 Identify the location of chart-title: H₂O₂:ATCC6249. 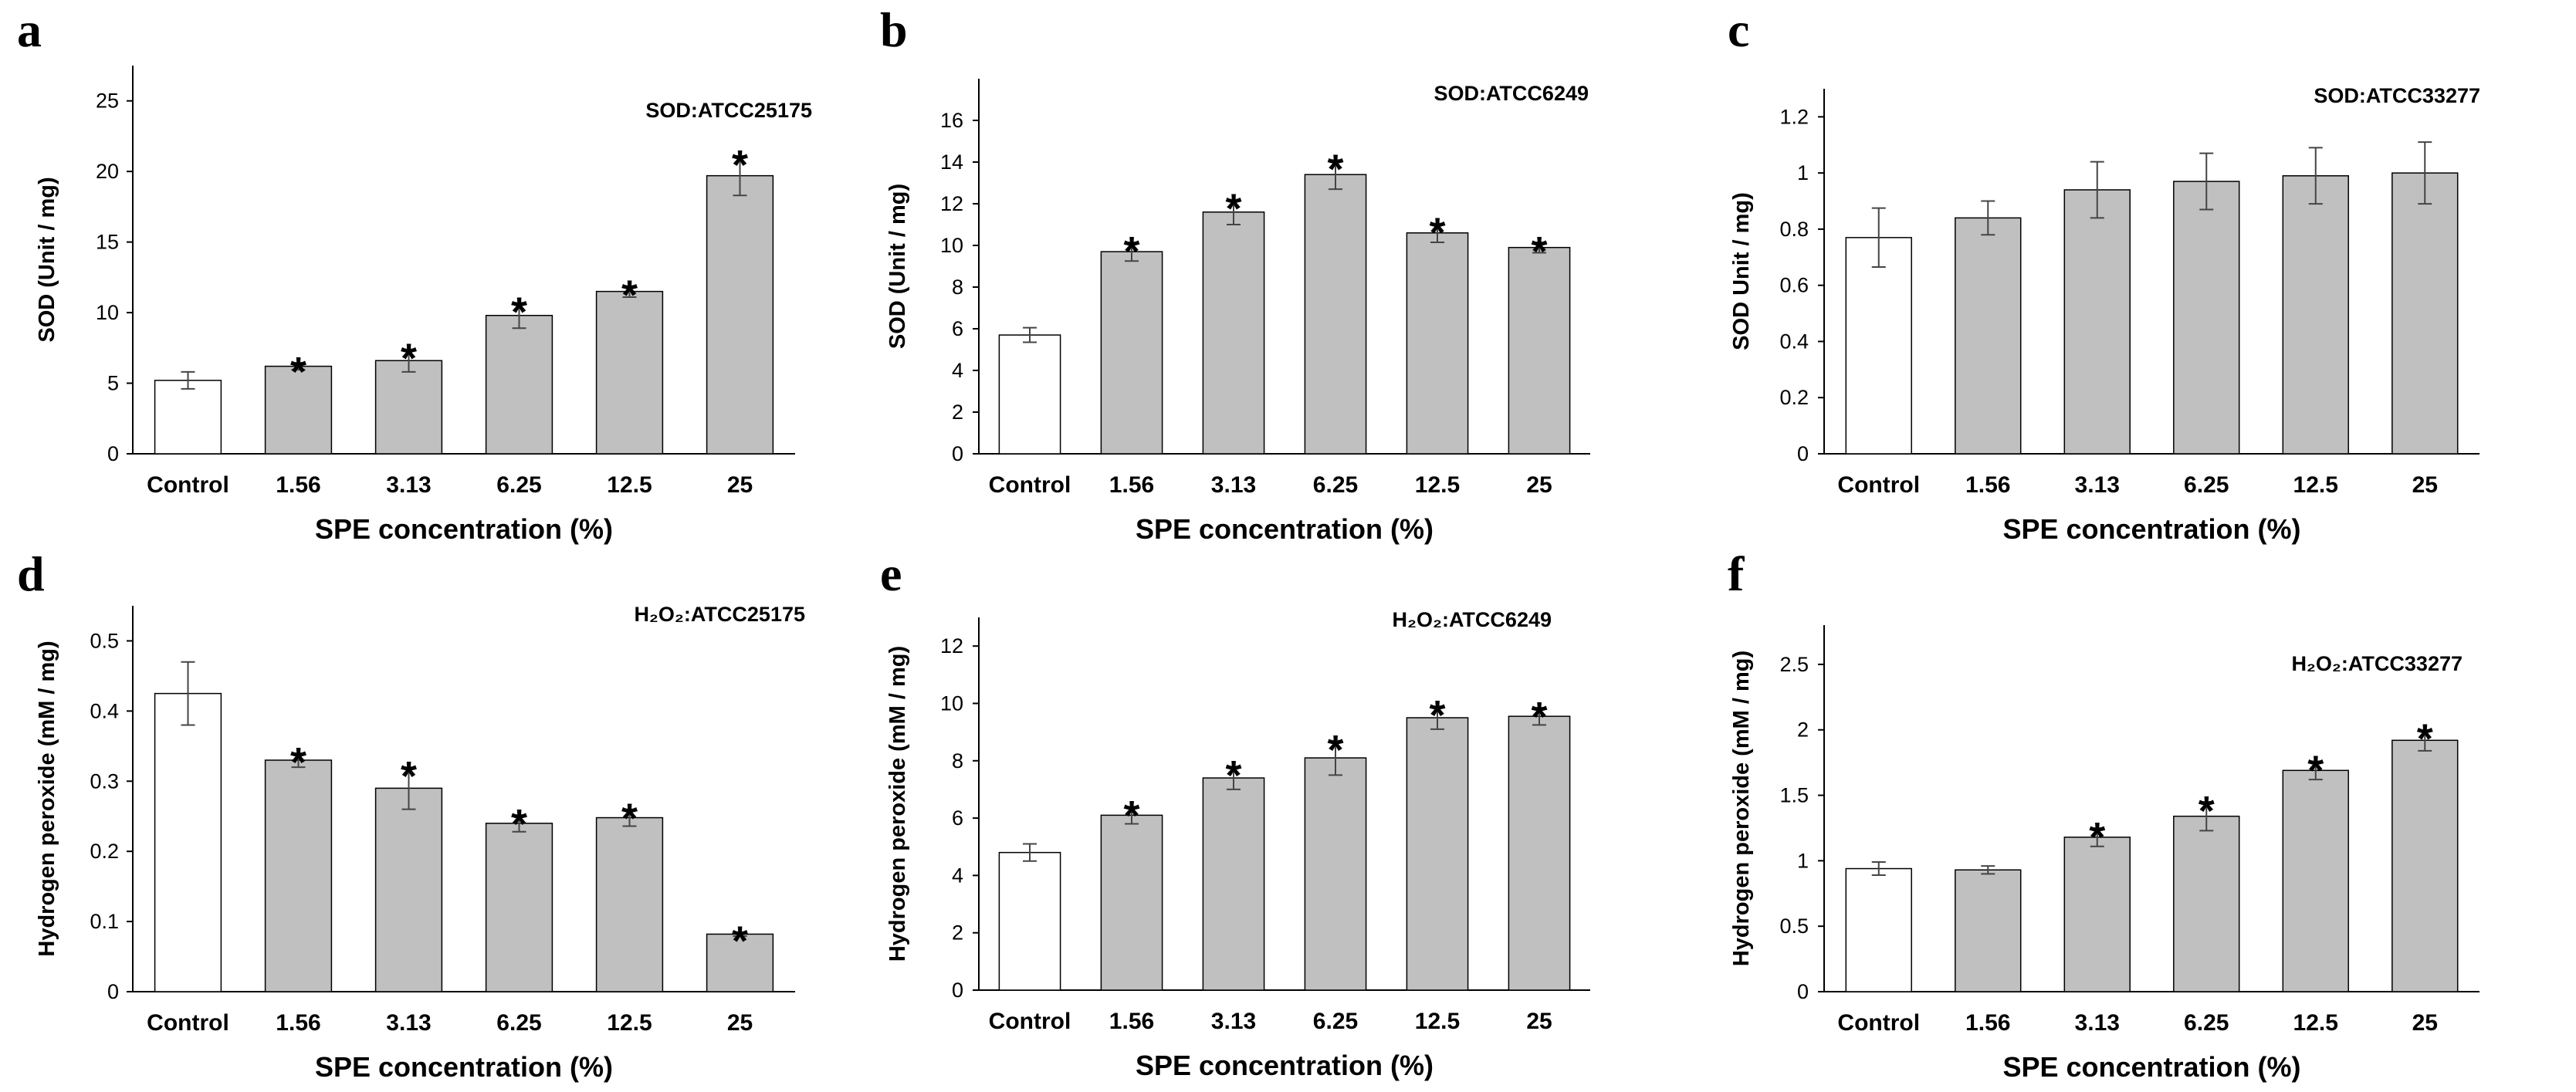
(1472, 619).